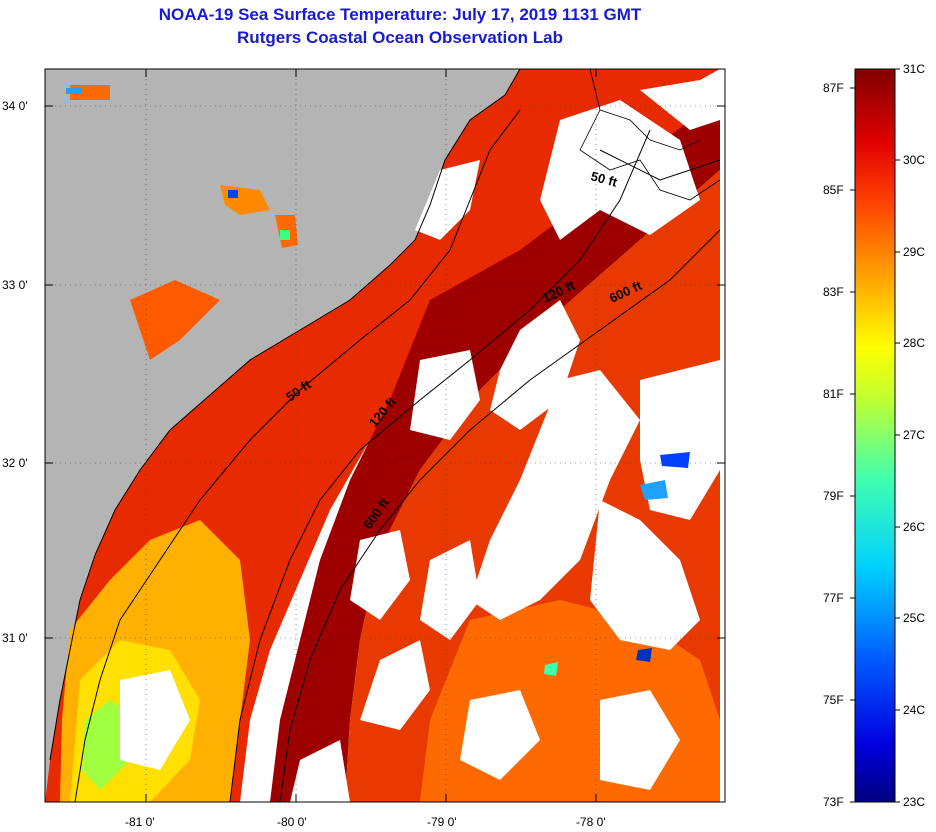  What do you see at coordinates (292, 822) in the screenshot?
I see `lon-label: -80 0'` at bounding box center [292, 822].